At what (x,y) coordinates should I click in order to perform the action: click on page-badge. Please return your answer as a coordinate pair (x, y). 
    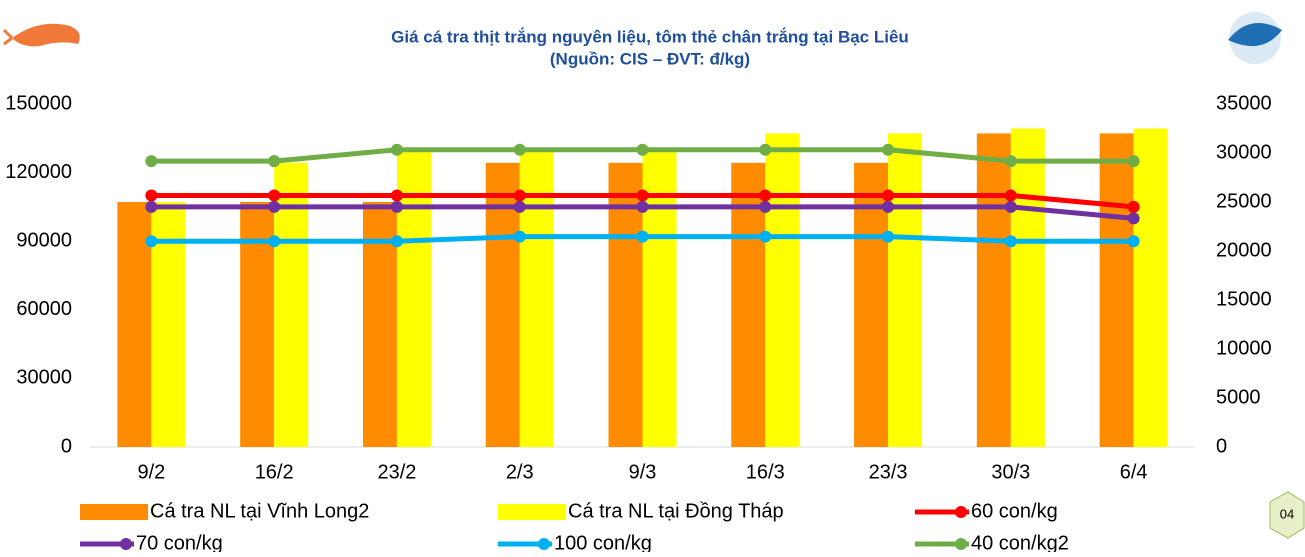
    Looking at the image, I should click on (1287, 515).